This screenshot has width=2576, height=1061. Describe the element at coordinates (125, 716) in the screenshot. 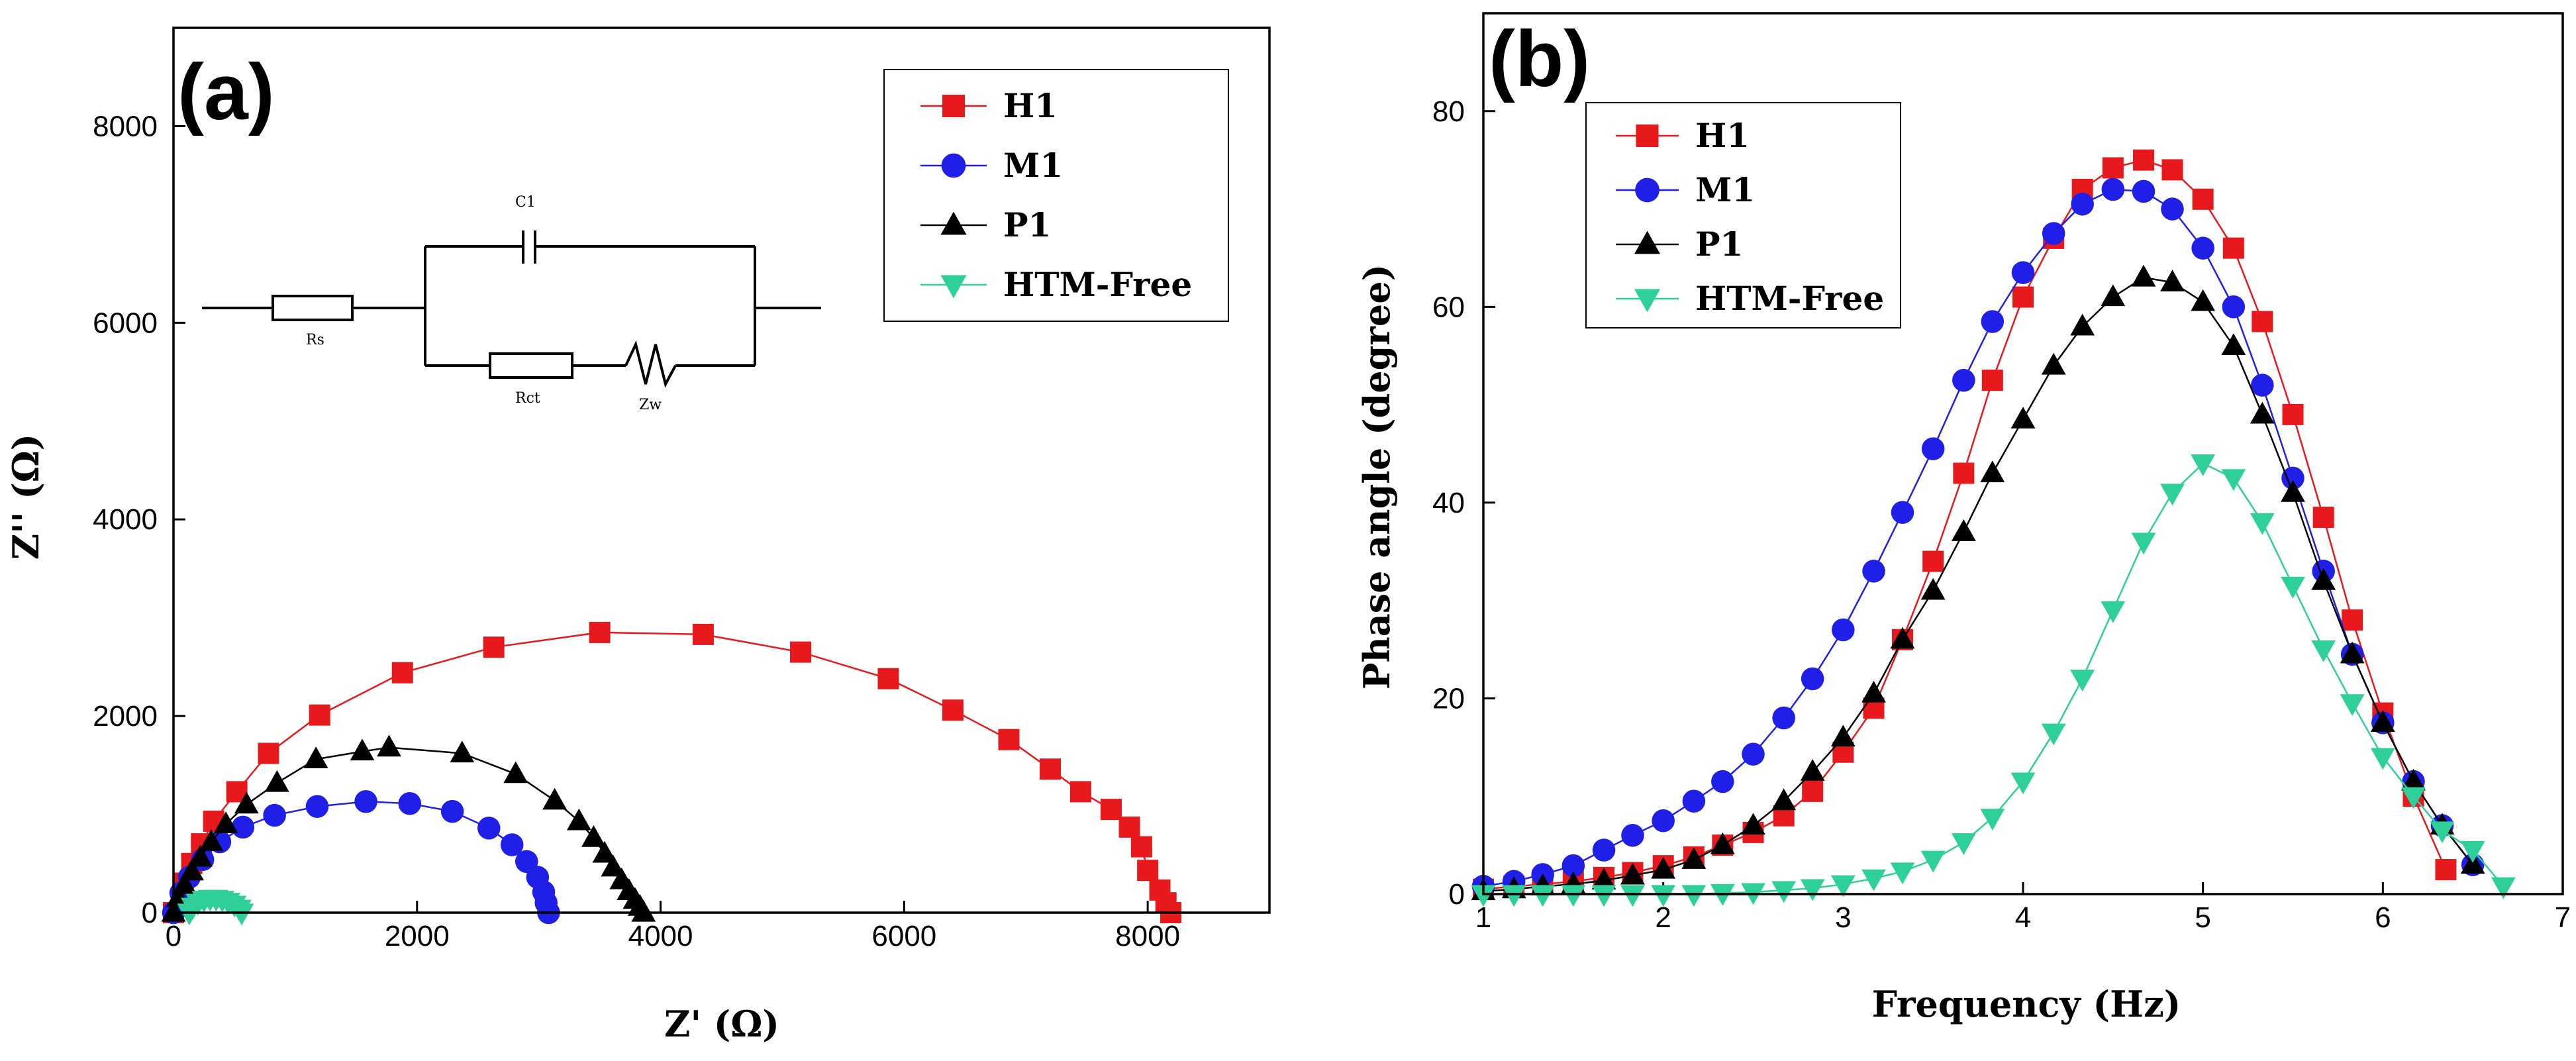

I see `panel-a-y-tick-label: 2000` at that location.